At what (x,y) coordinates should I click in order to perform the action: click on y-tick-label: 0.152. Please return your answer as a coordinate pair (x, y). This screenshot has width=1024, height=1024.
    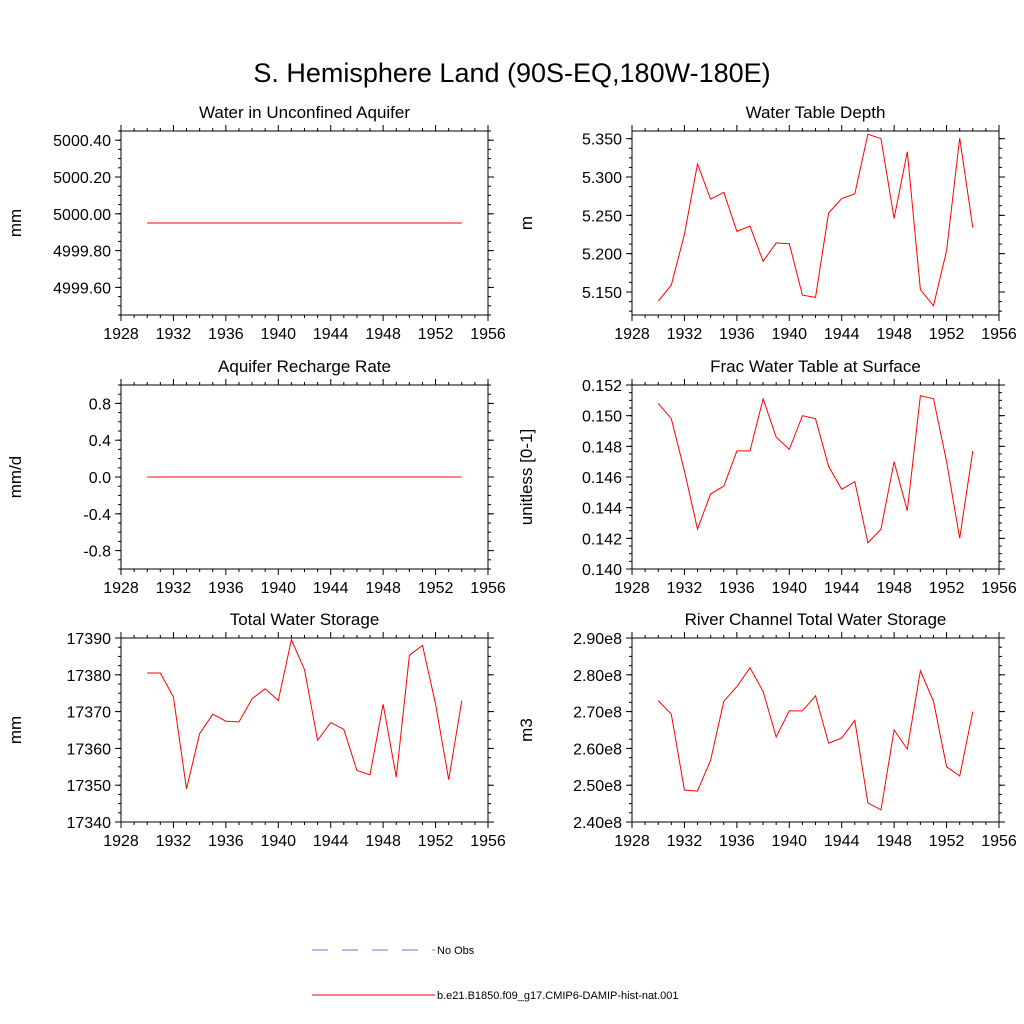
    Looking at the image, I should click on (602, 386).